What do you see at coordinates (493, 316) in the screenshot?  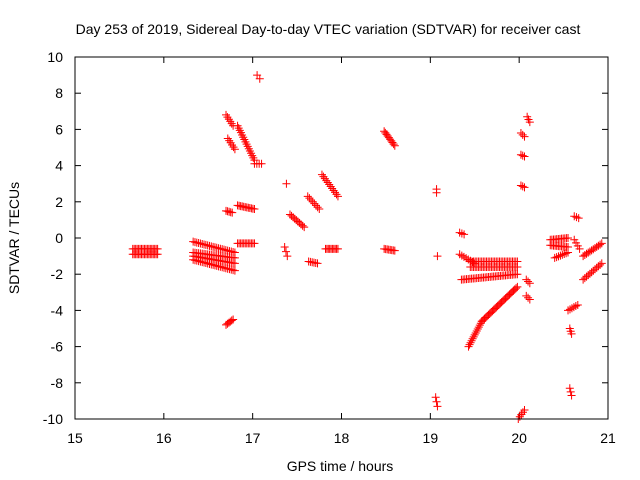 I see `series-s10` at bounding box center [493, 316].